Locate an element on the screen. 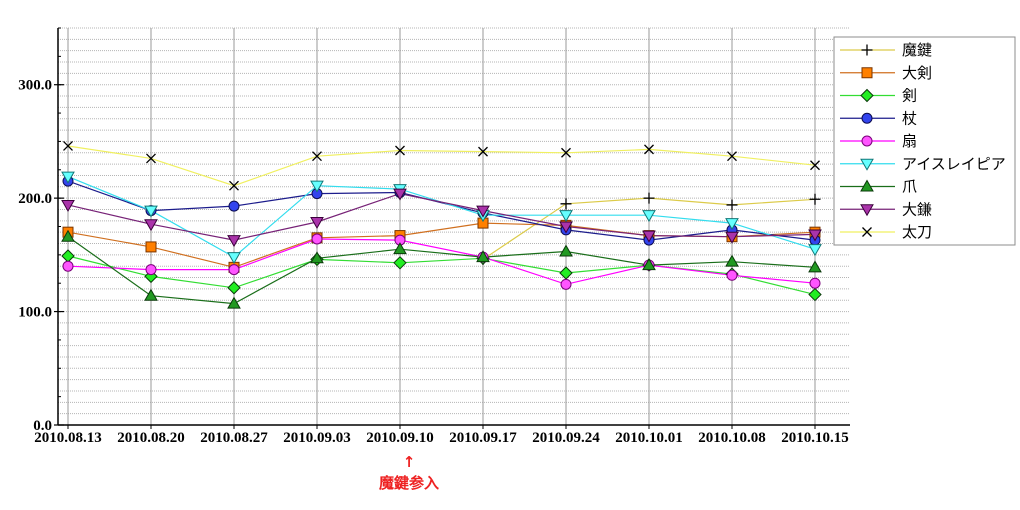 The height and width of the screenshot is (510, 1020). annotation-arrow: ↑ is located at coordinates (409, 462).